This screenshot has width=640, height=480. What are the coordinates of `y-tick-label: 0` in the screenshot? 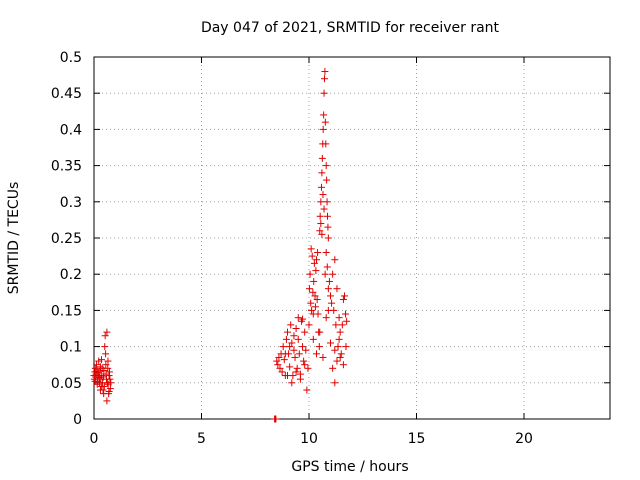 It's located at (77, 420).